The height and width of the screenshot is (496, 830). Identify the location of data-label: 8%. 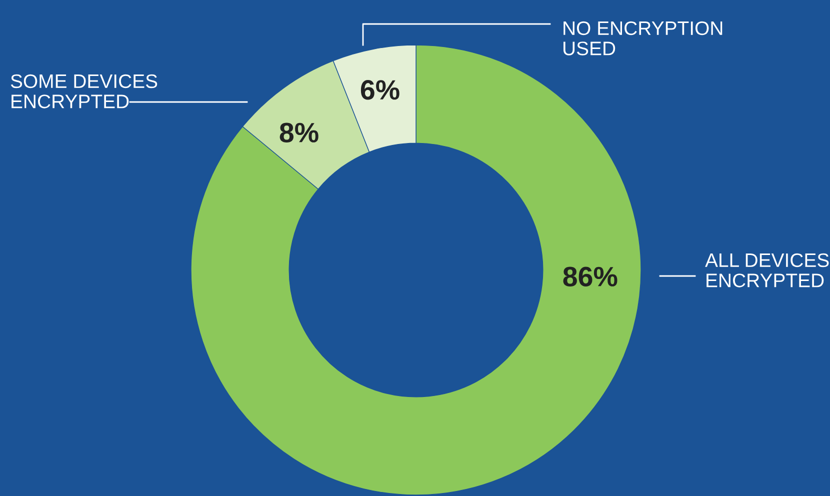
(299, 132).